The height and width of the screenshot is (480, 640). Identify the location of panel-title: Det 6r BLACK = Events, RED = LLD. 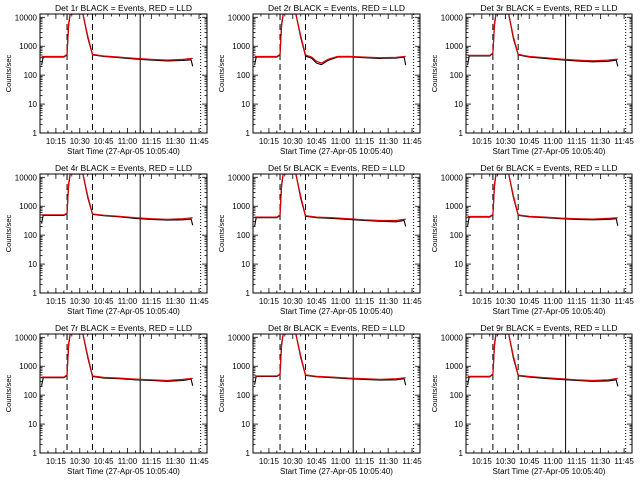
(548, 168).